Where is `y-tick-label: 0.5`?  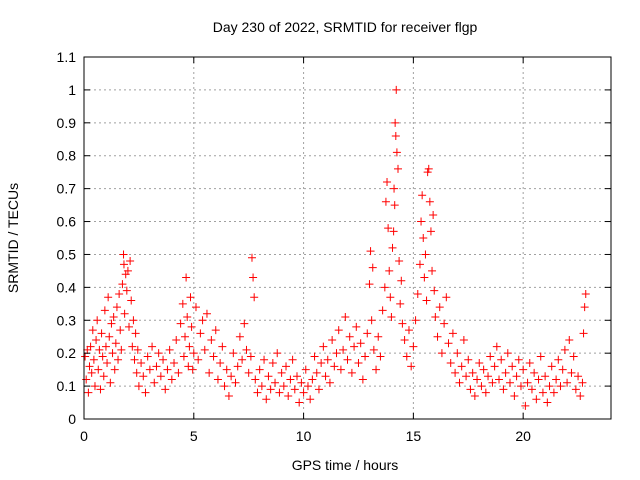
y-tick-label: 0.5 is located at coordinates (67, 254).